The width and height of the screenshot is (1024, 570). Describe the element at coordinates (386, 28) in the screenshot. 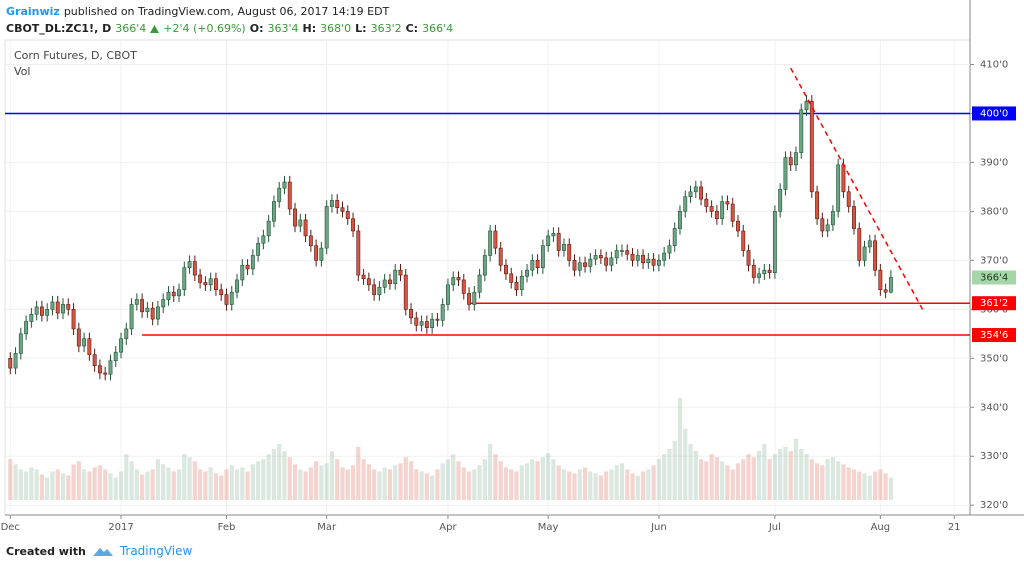

I see `ohlc-value: 363'2` at that location.